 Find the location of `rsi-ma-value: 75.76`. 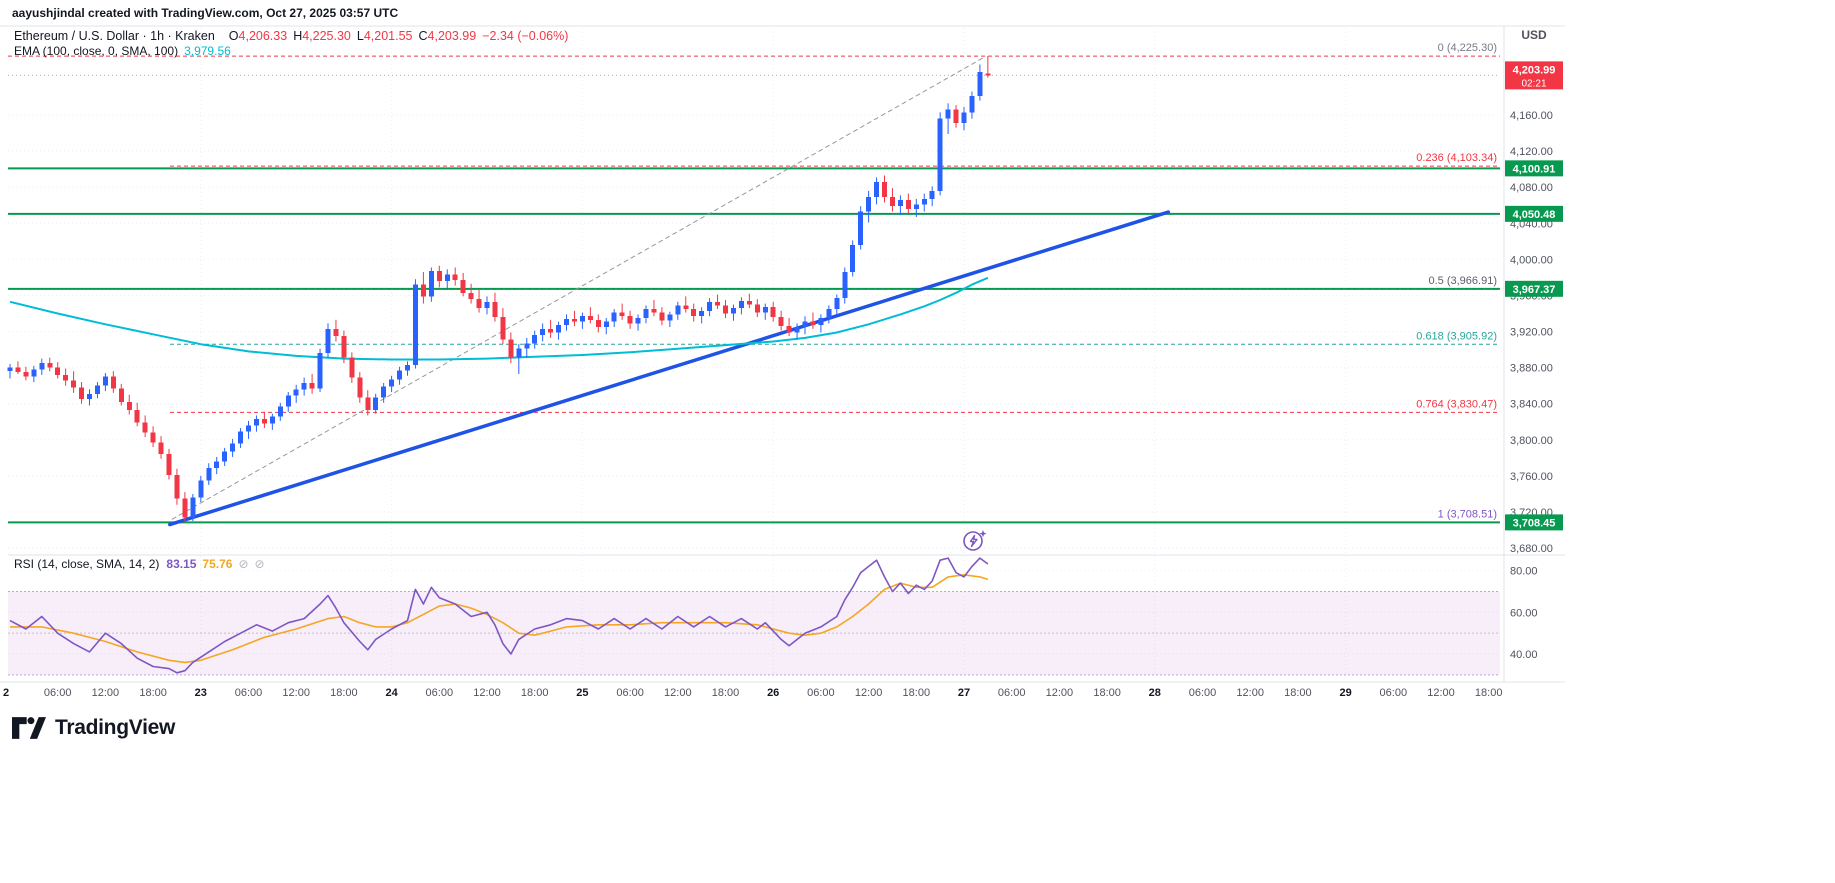

rsi-ma-value: 75.76 is located at coordinates (217, 564).